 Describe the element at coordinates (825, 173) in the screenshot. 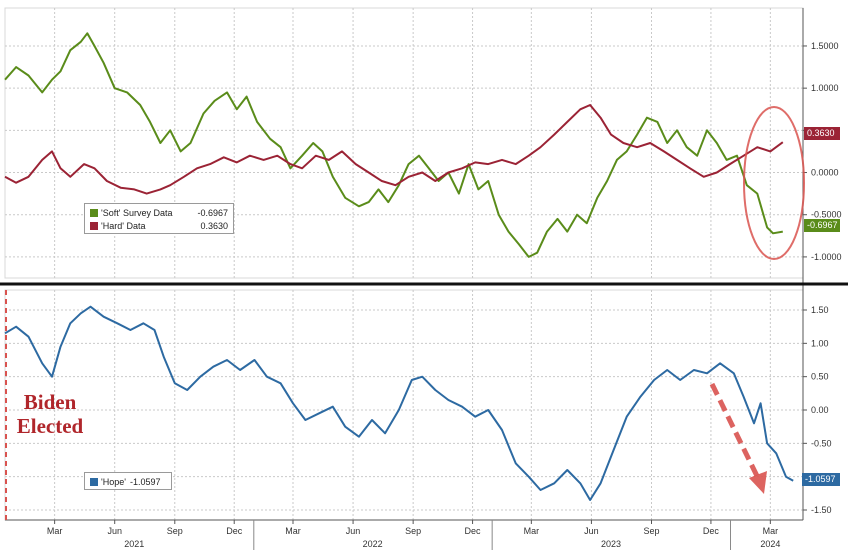

I see `top-ytick-label-3: 0.0000` at that location.